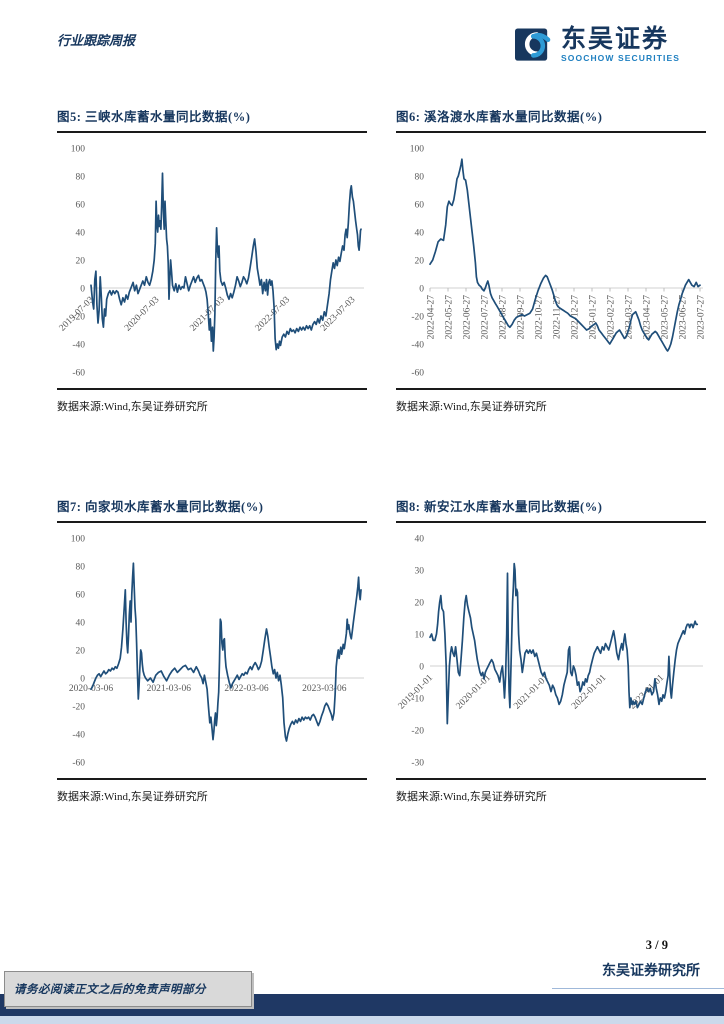 Image resolution: width=724 pixels, height=1024 pixels. What do you see at coordinates (474, 692) in the screenshot?
I see `svg-text: 2020-01-01` at bounding box center [474, 692].